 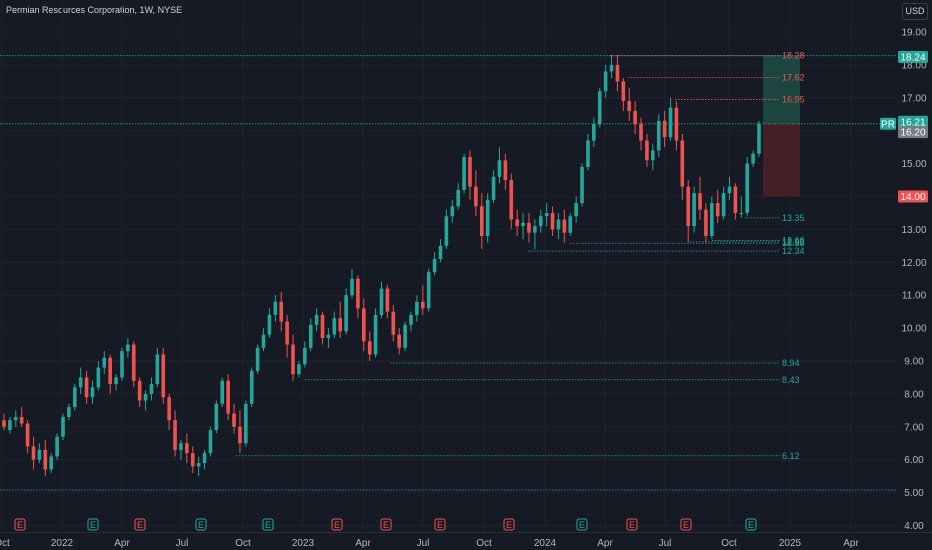 I want to click on price-label: 16.21, so click(x=912, y=122).